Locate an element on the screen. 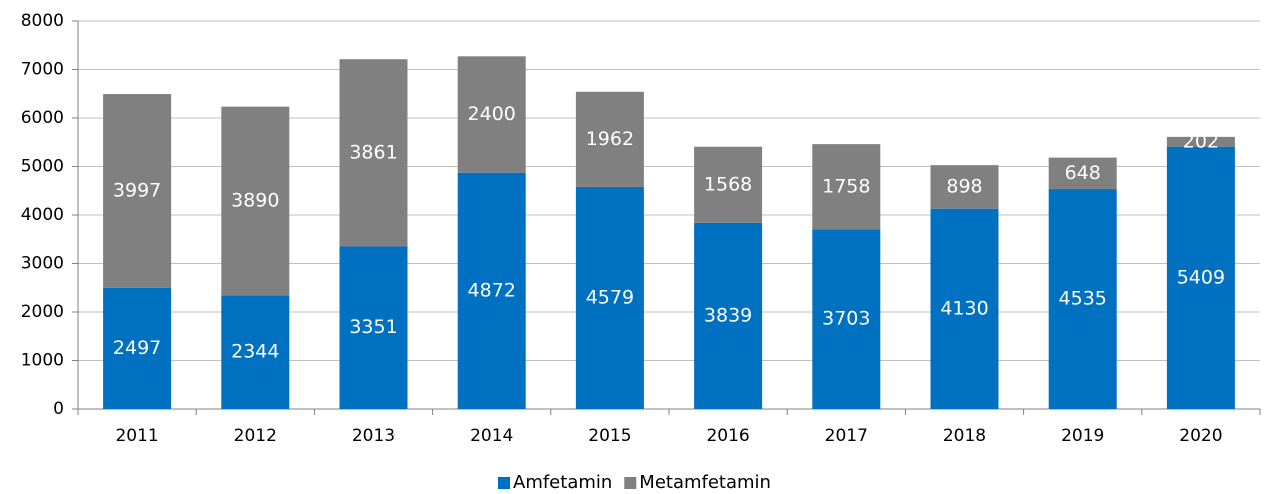 The image size is (1269, 494). data-label: 5409 is located at coordinates (1201, 277).